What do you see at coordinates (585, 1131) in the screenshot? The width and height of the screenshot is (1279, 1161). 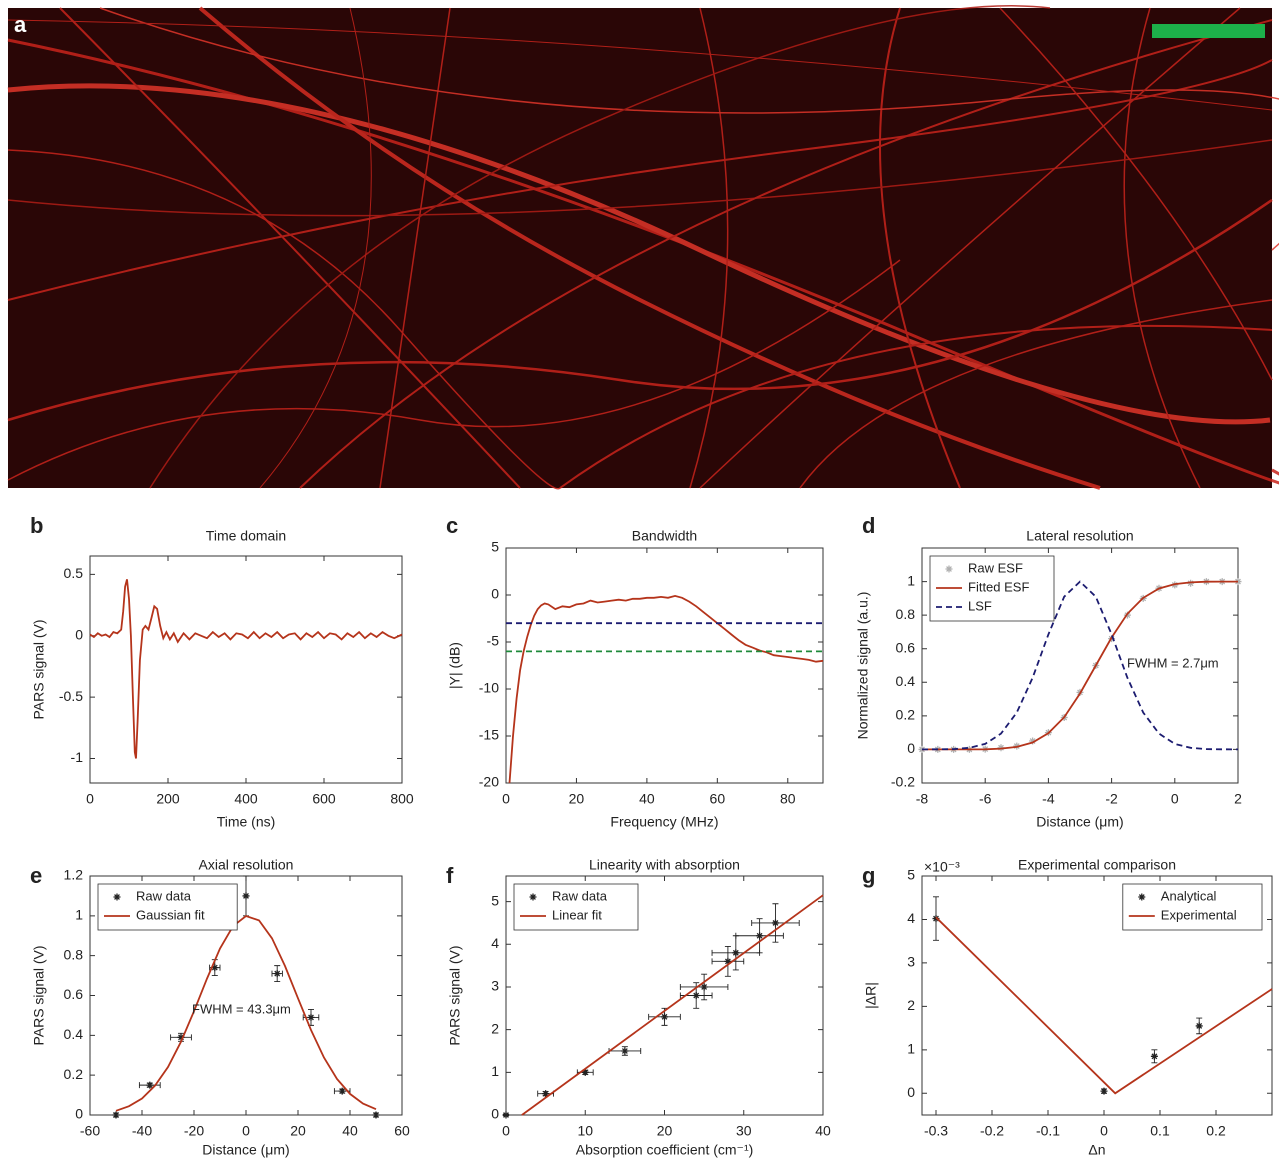 I see `x-tick-label: 10` at bounding box center [585, 1131].